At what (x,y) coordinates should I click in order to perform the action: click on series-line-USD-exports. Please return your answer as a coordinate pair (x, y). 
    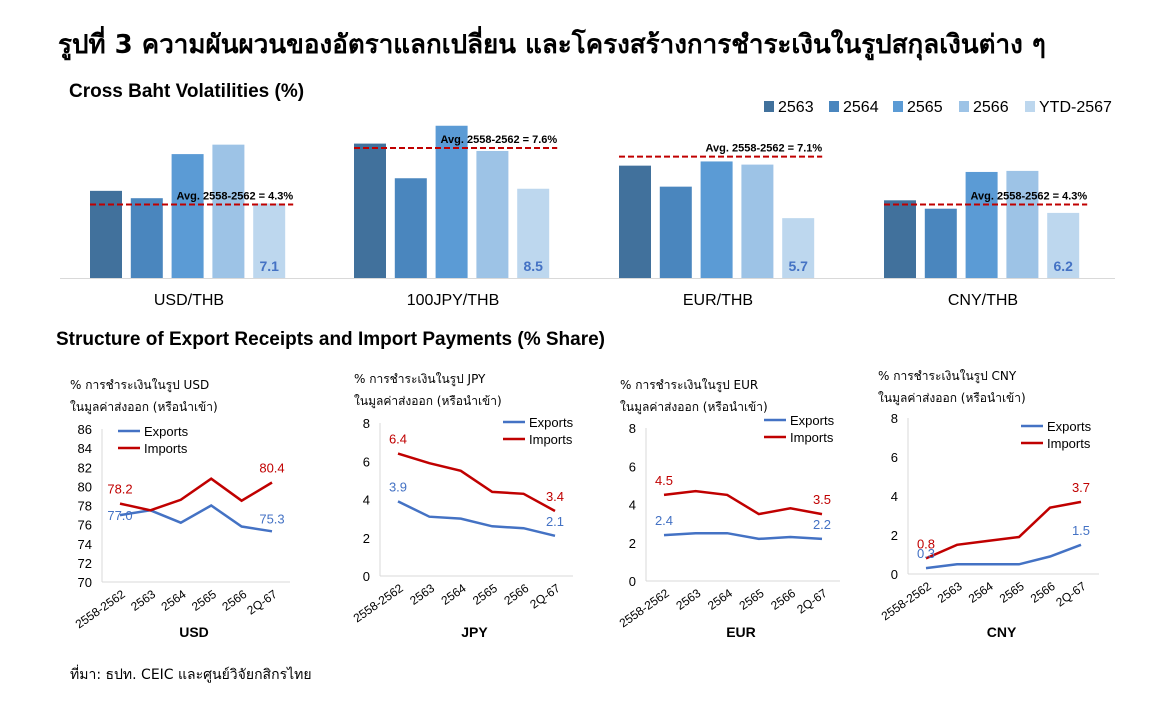
    Looking at the image, I should click on (196, 518).